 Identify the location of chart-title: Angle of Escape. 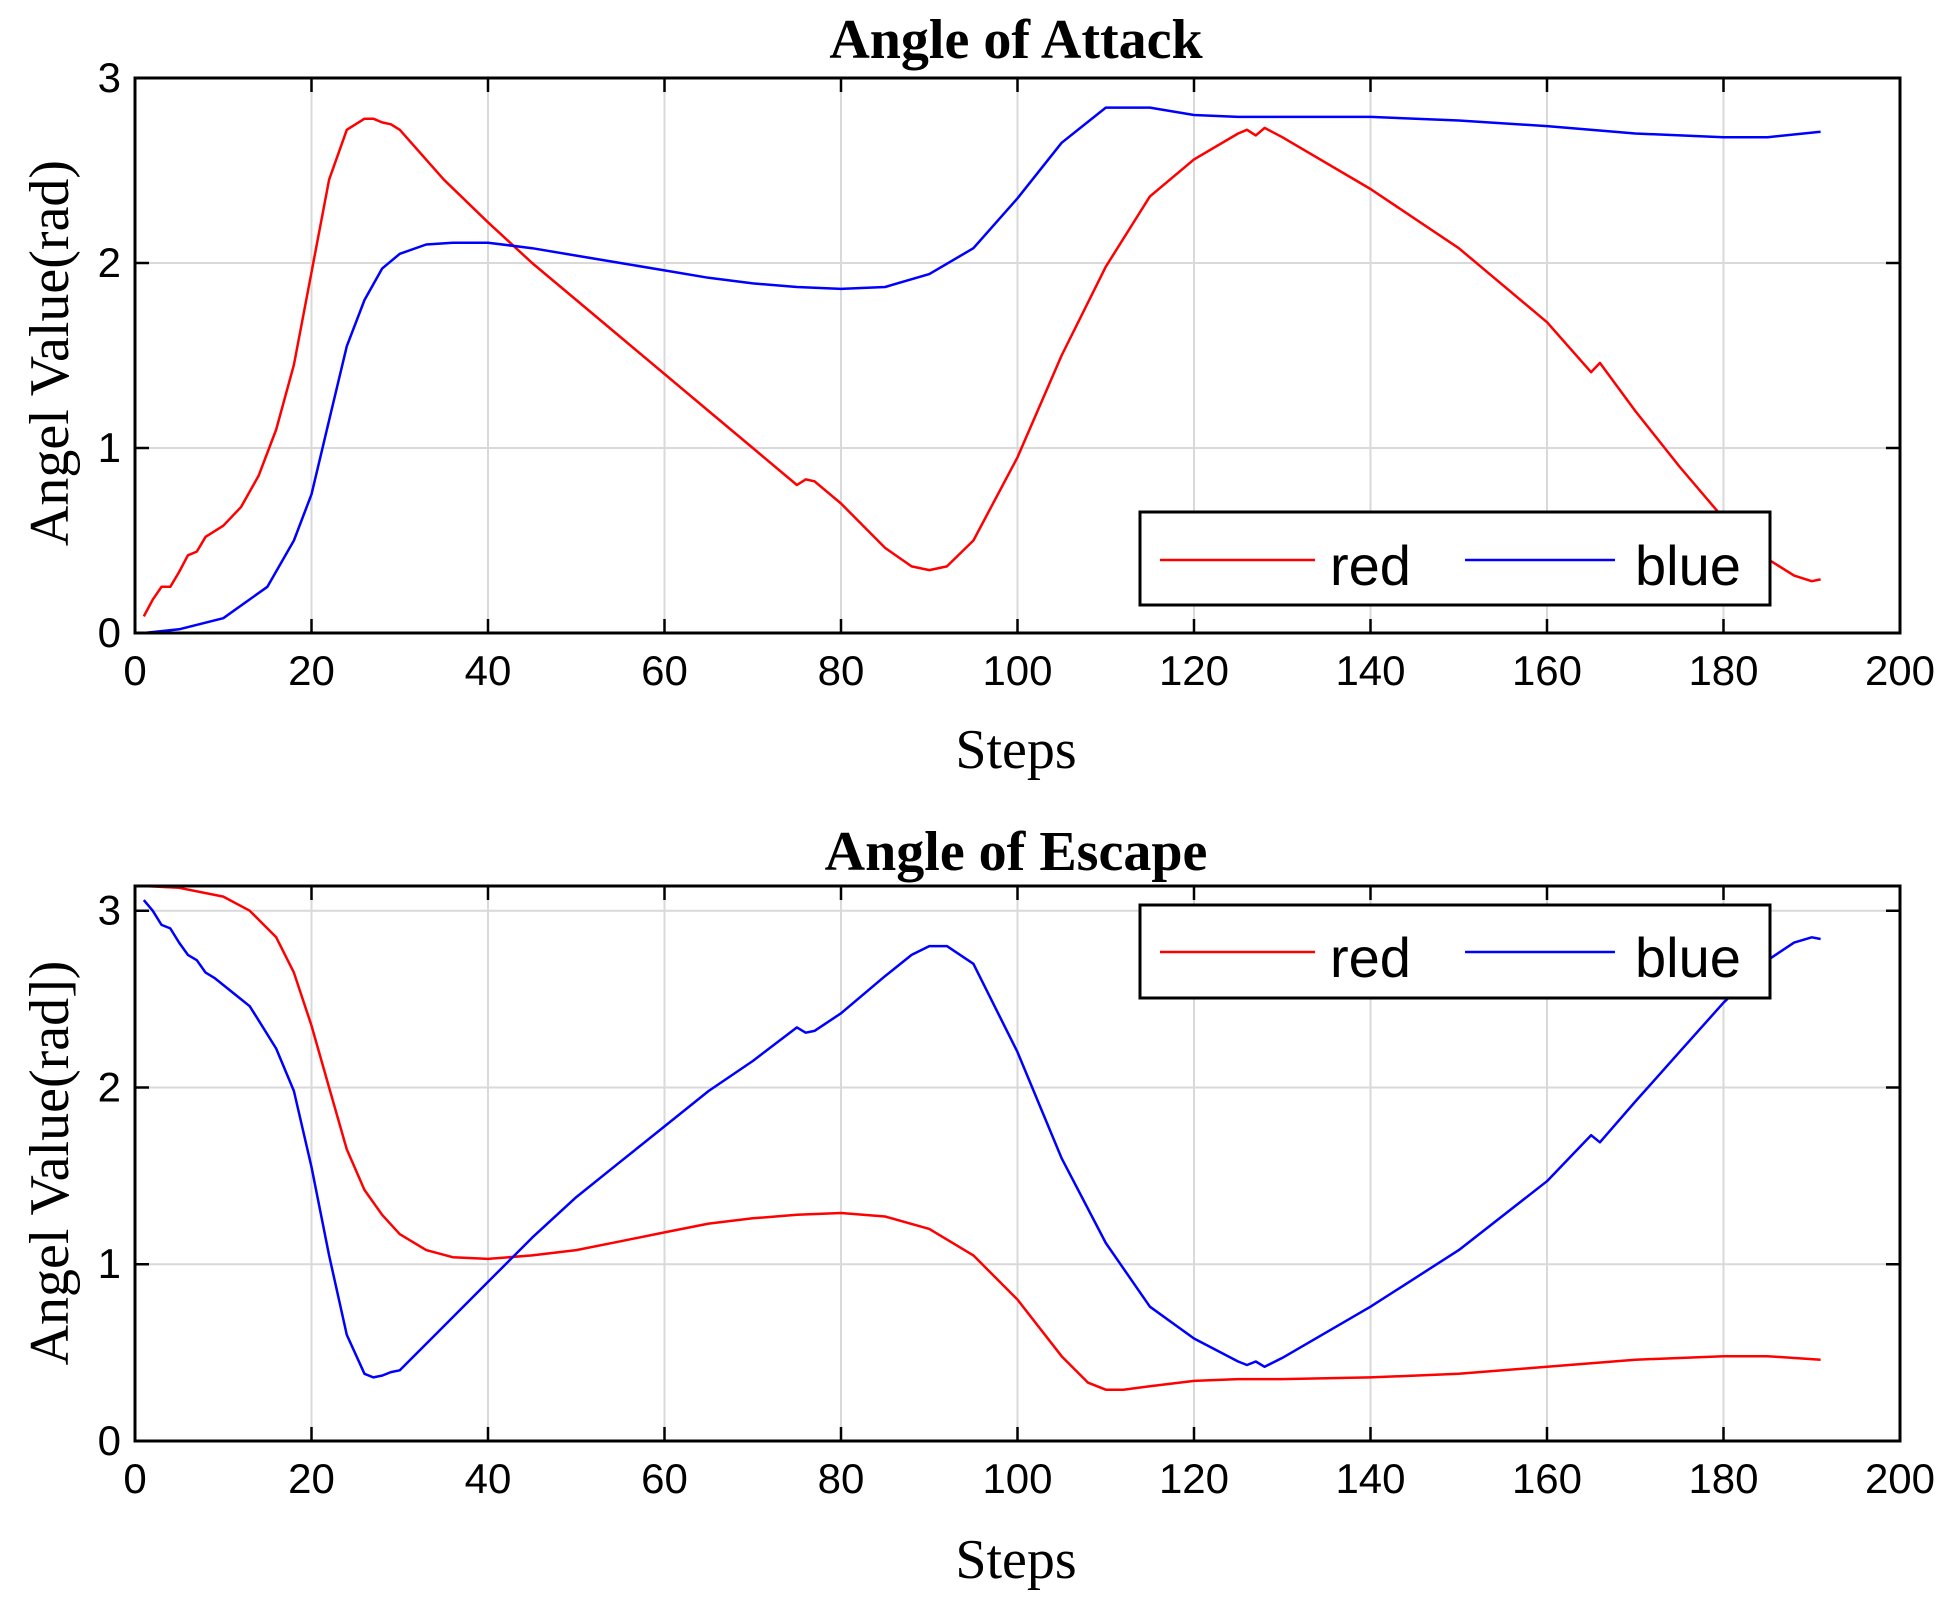
(1016, 852).